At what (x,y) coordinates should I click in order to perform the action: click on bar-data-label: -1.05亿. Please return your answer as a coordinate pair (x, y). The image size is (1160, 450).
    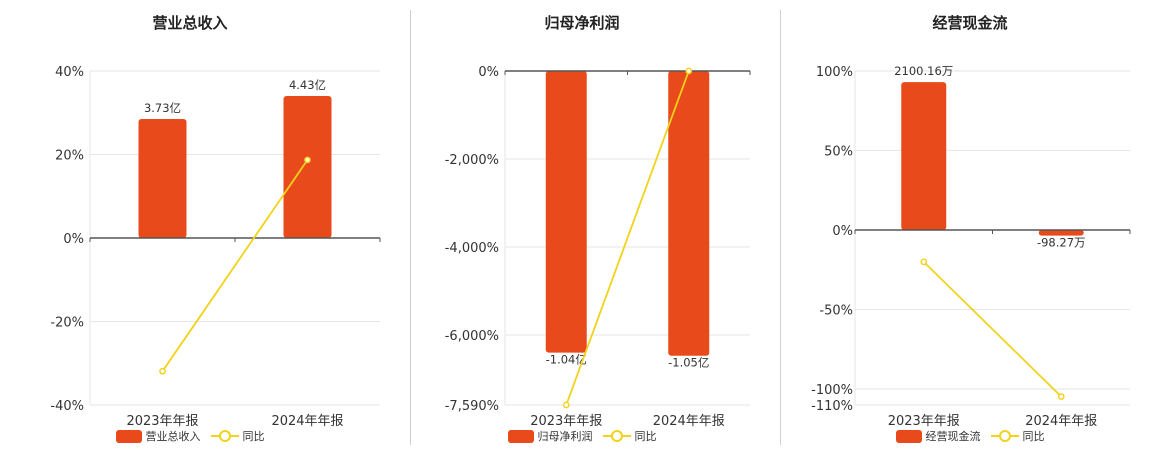
    Looking at the image, I should click on (688, 363).